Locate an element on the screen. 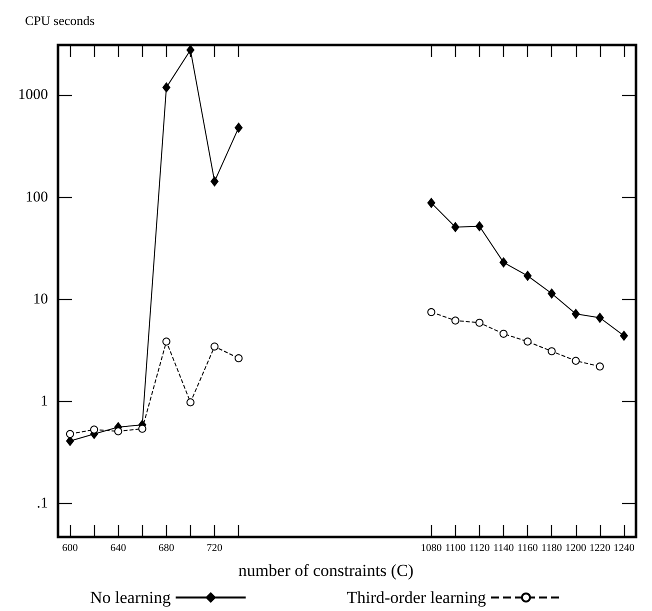  y-tick-label: 1000 is located at coordinates (33, 95).